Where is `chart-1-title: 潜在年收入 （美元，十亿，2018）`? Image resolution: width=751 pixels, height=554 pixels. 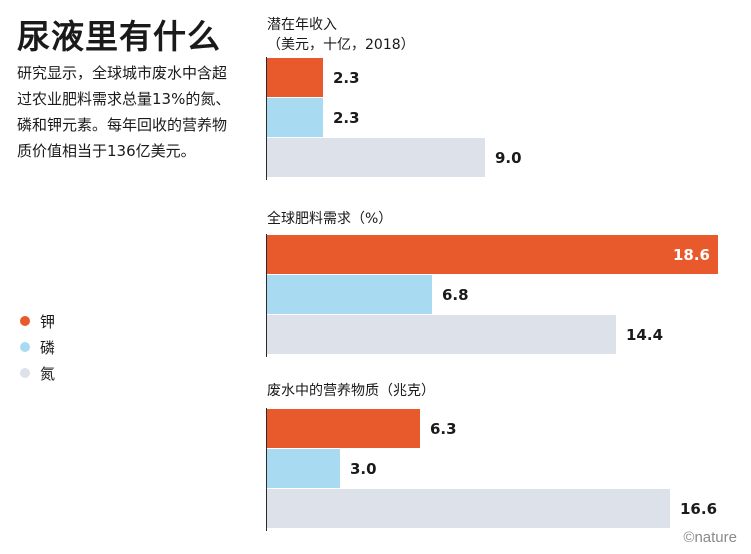 chart-1-title: 潜在年收入 （美元，十亿，2018） is located at coordinates (341, 35).